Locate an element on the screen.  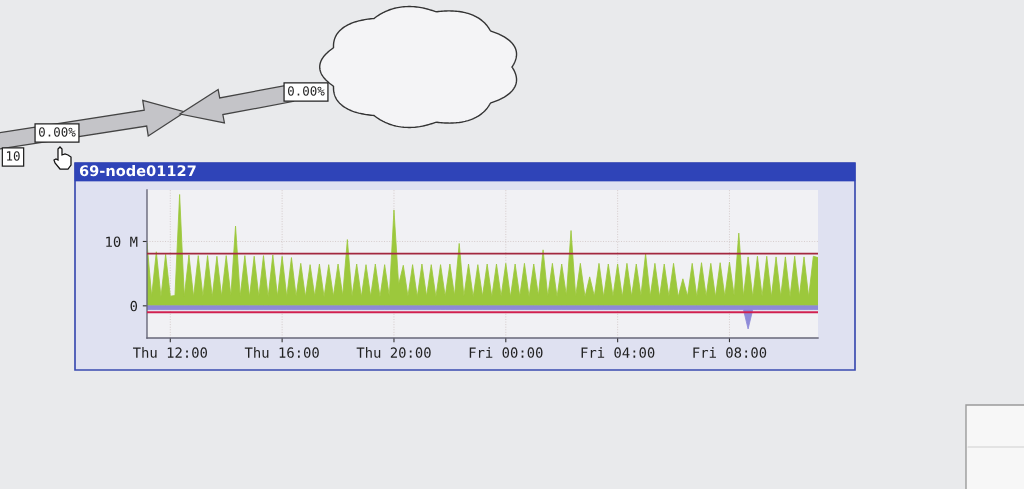
y-tick-label: 0 is located at coordinates (134, 306).